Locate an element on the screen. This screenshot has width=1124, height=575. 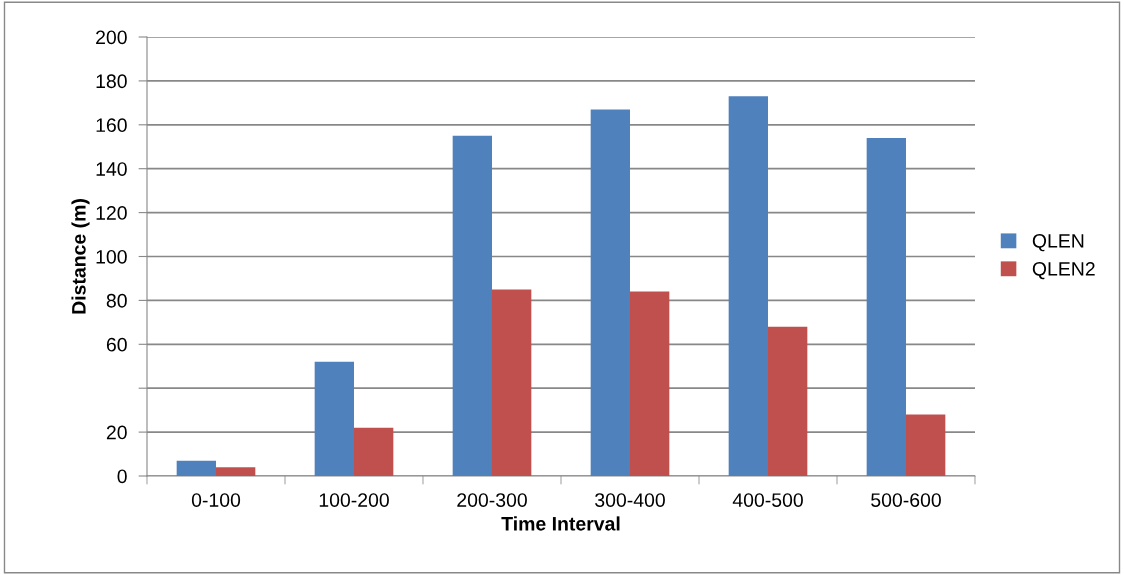
x-tick-label: 0-100 is located at coordinates (216, 500).